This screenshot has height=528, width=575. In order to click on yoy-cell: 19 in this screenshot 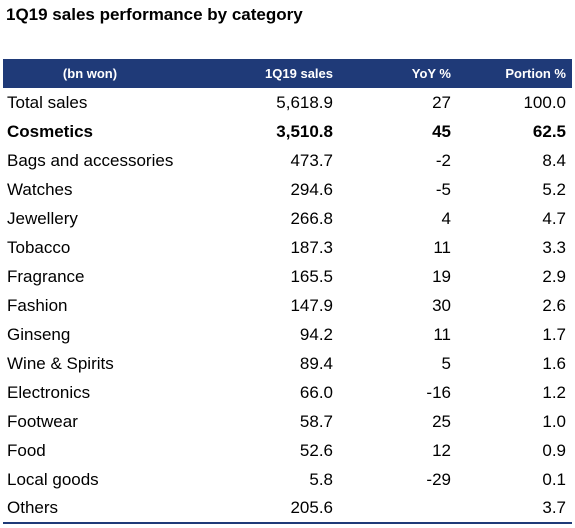, I will do `click(441, 276)`.